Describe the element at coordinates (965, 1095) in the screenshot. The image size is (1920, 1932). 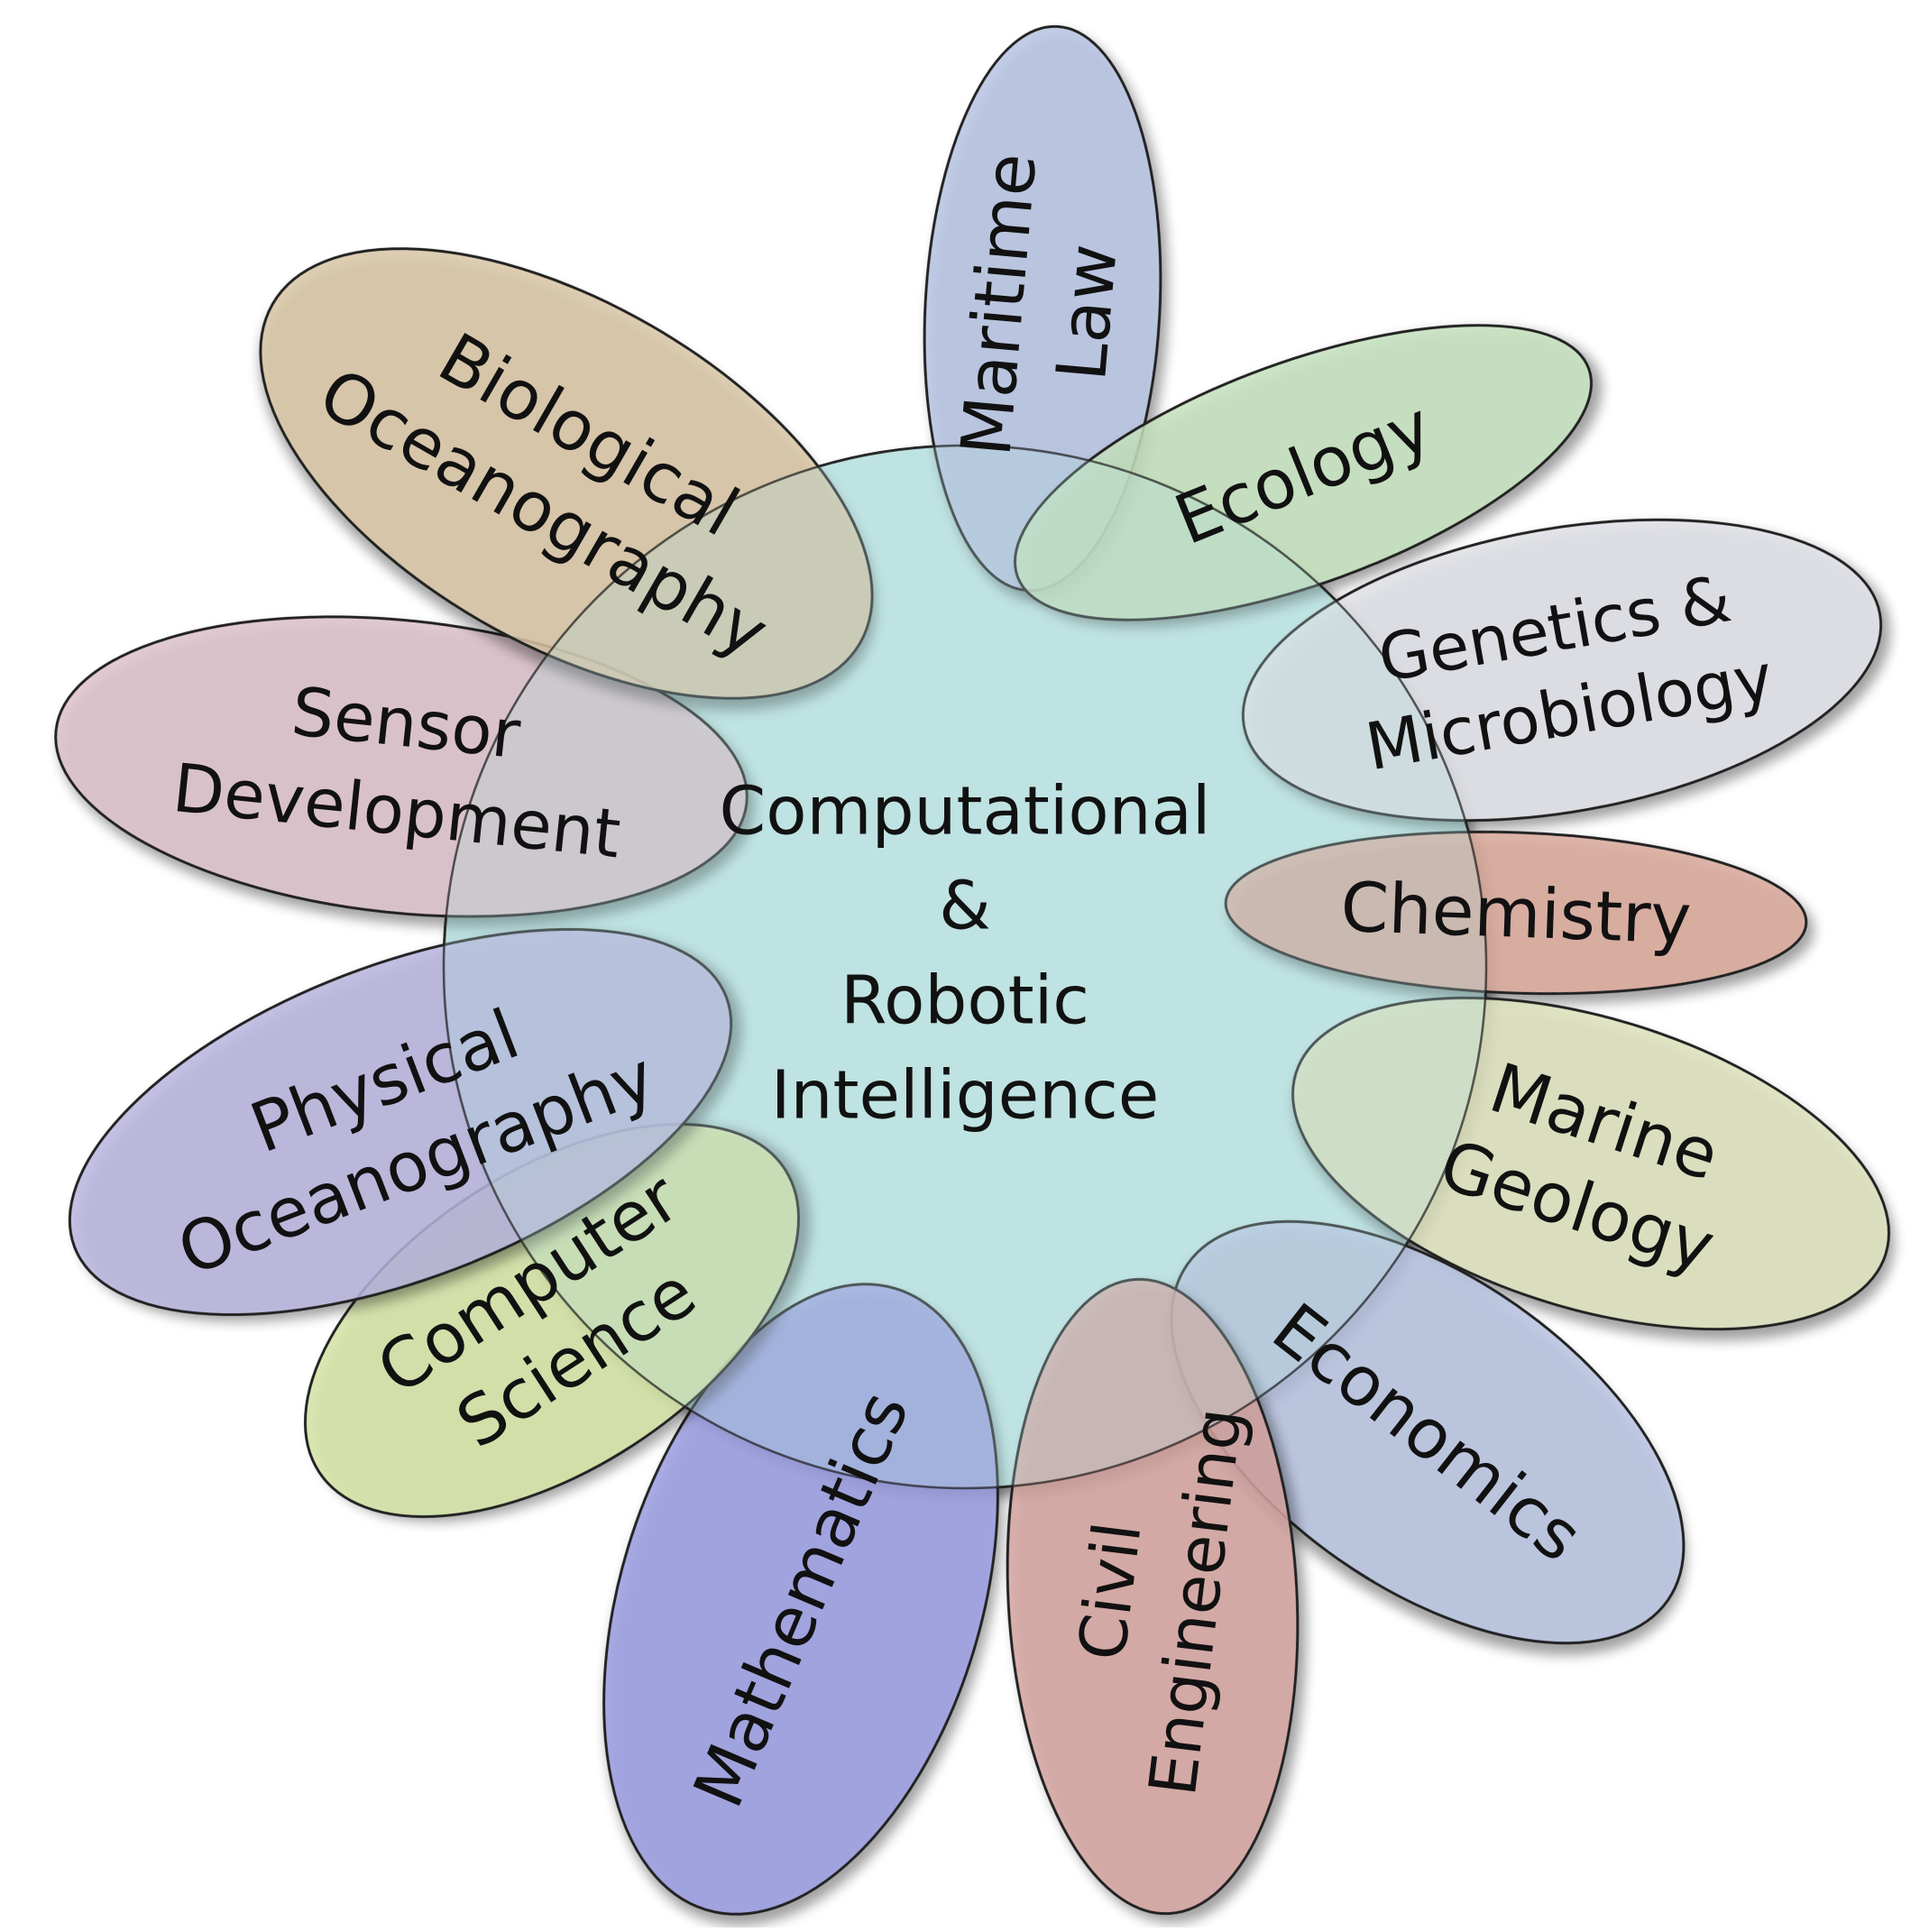
I see `center-label-line: Intelligence` at that location.